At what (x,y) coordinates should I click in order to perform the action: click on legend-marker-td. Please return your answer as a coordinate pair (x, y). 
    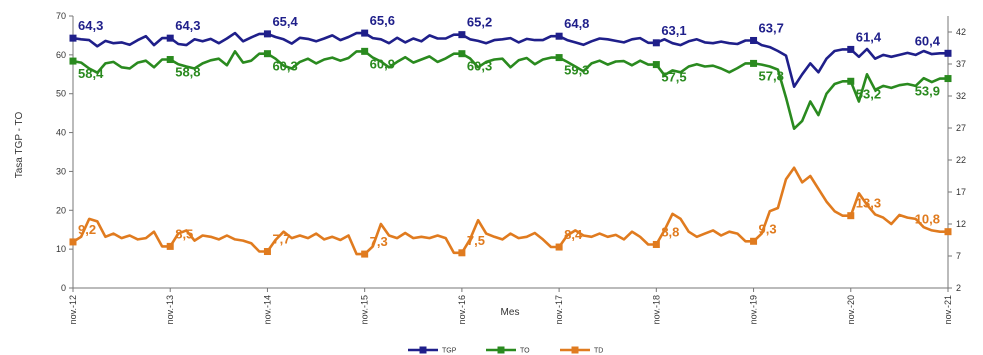
    Looking at the image, I should click on (575, 350).